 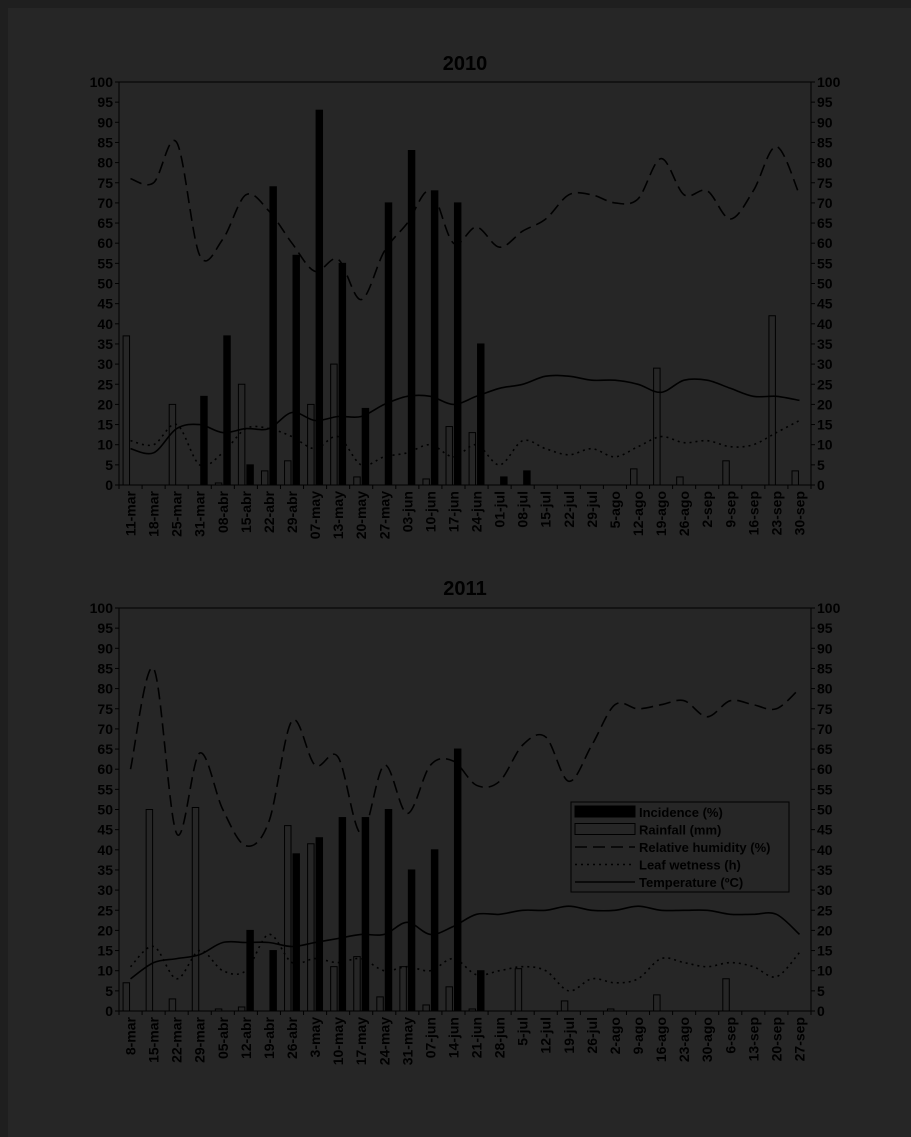 What do you see at coordinates (105, 425) in the screenshot?
I see `y-tick-label-left: 15` at bounding box center [105, 425].